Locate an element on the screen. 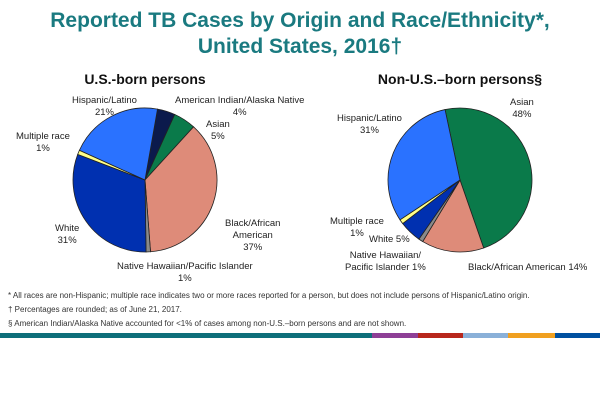  label-hispanic-left: Hispanic/Latino 21% is located at coordinates (104, 106).